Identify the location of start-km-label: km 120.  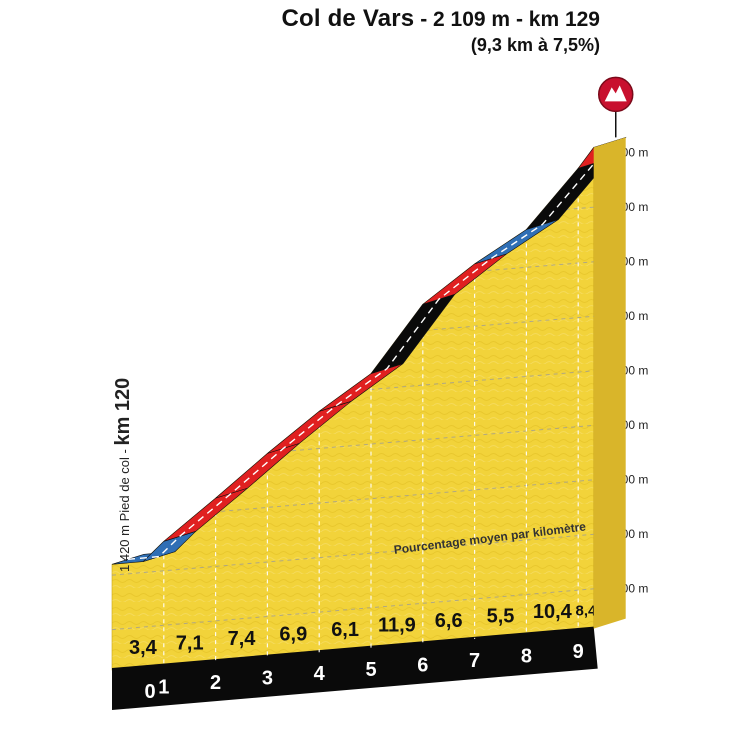
(123, 411).